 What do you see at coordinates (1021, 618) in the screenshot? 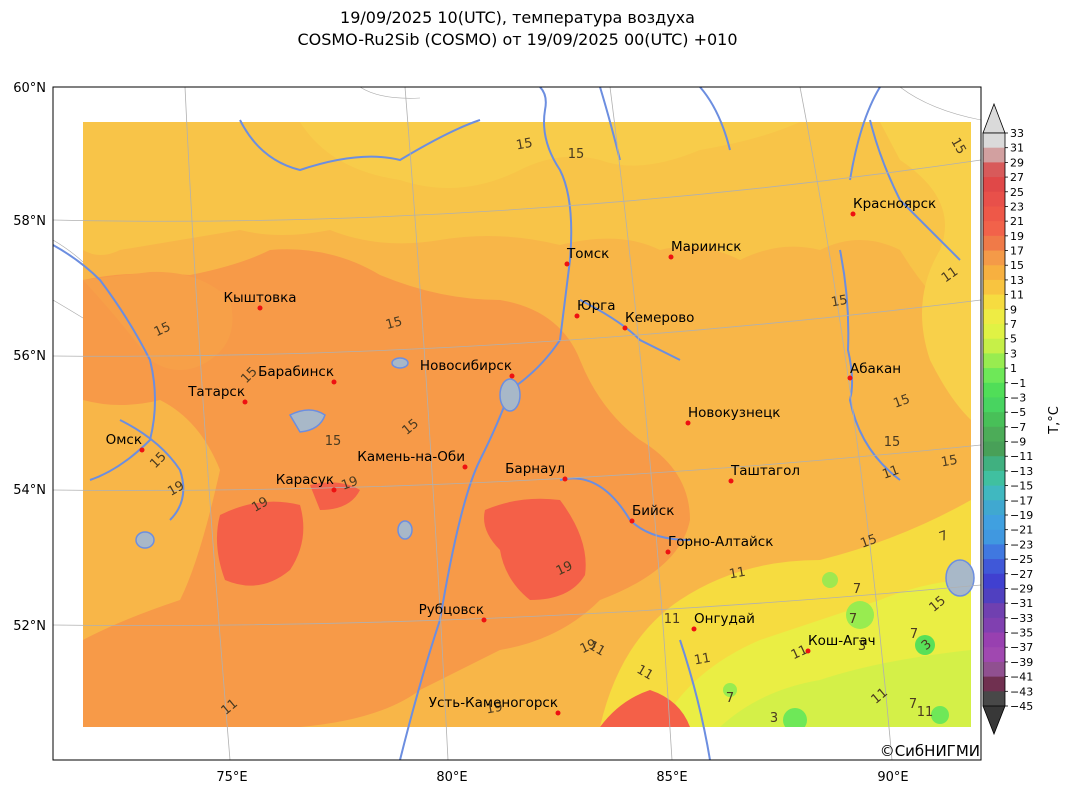
I see `colorbar-tick-label: −33` at bounding box center [1021, 618].